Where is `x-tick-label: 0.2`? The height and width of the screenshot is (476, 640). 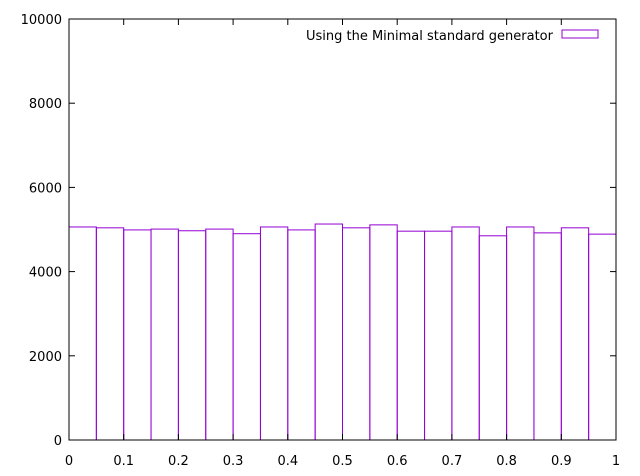
x-tick-label: 0.2 is located at coordinates (178, 461).